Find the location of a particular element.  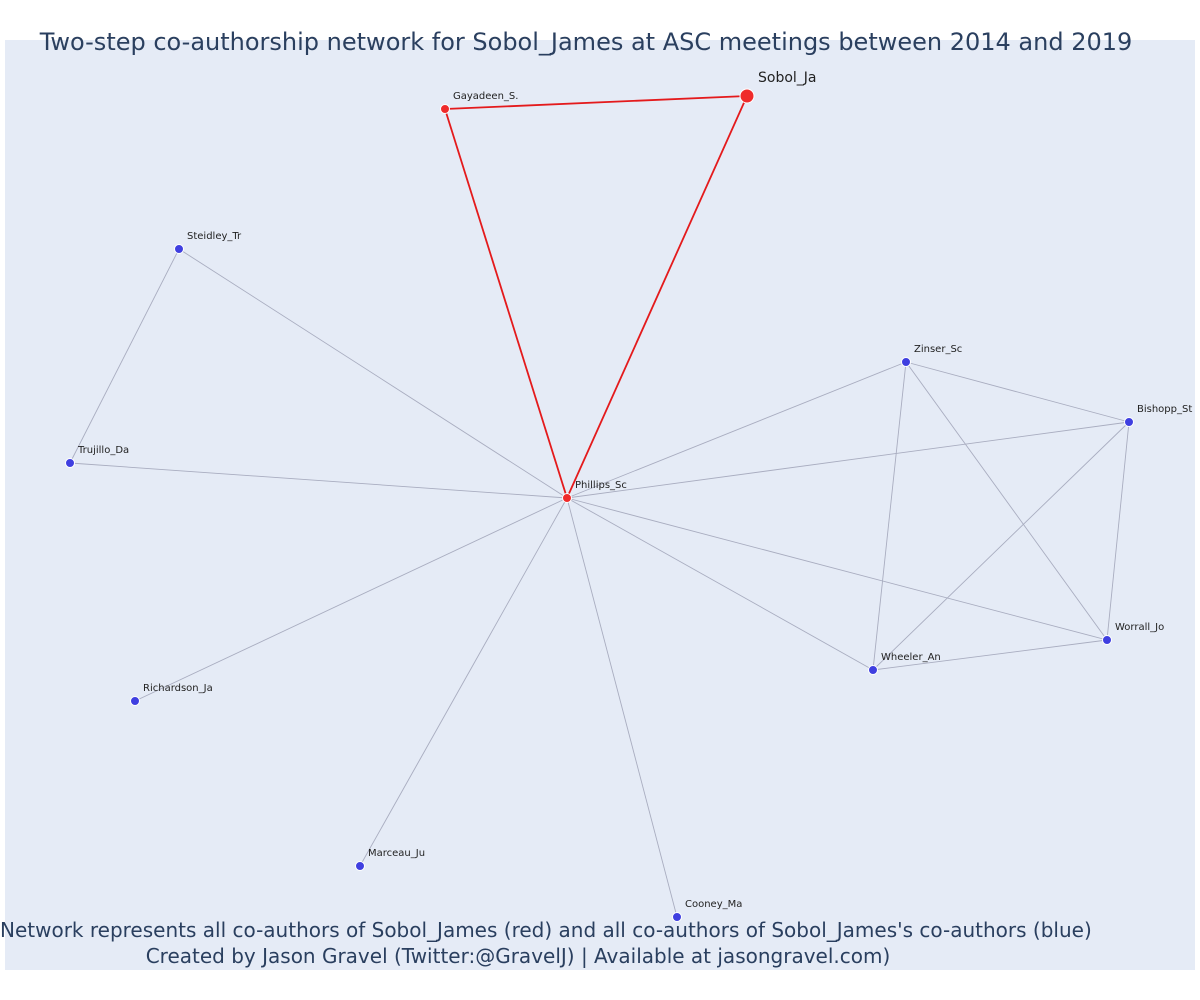

edge-phillips-sc-cooney-ma is located at coordinates (622, 707).